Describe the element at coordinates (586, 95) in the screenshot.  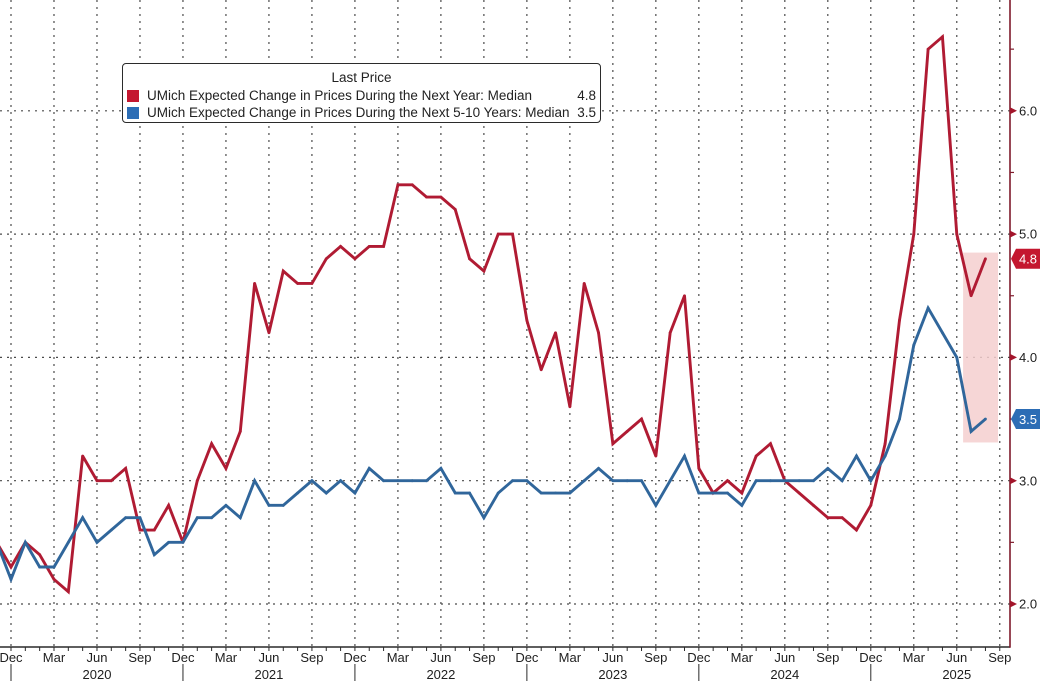
I see `legend-value: 4.8` at that location.